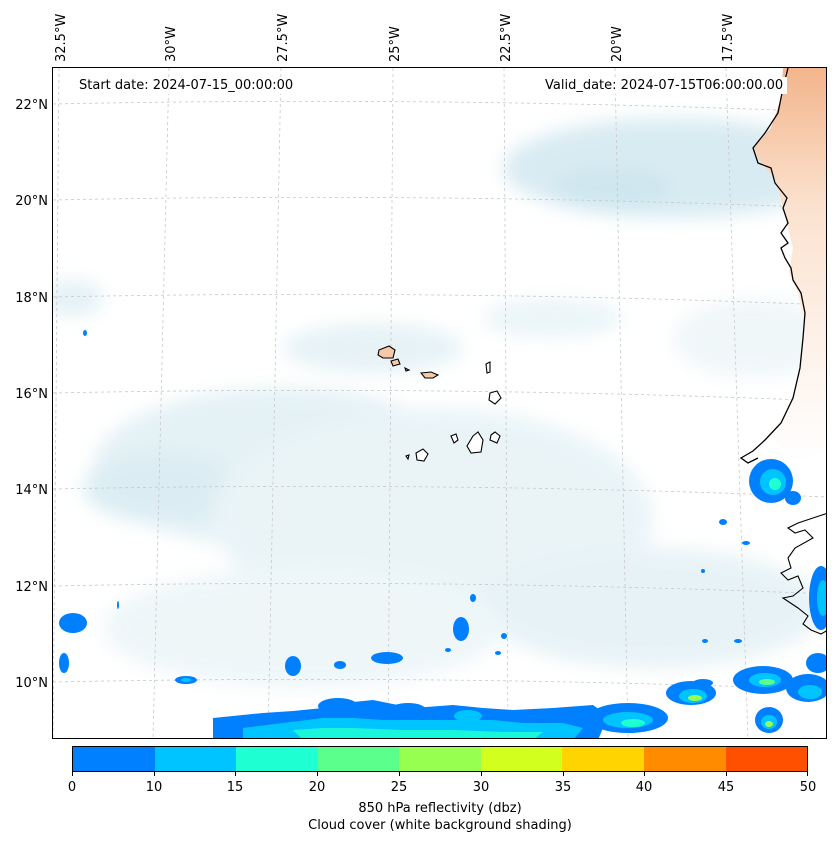 The width and height of the screenshot is (837, 843). Describe the element at coordinates (31, 683) in the screenshot. I see `lat-label-10n: 10°N` at that location.